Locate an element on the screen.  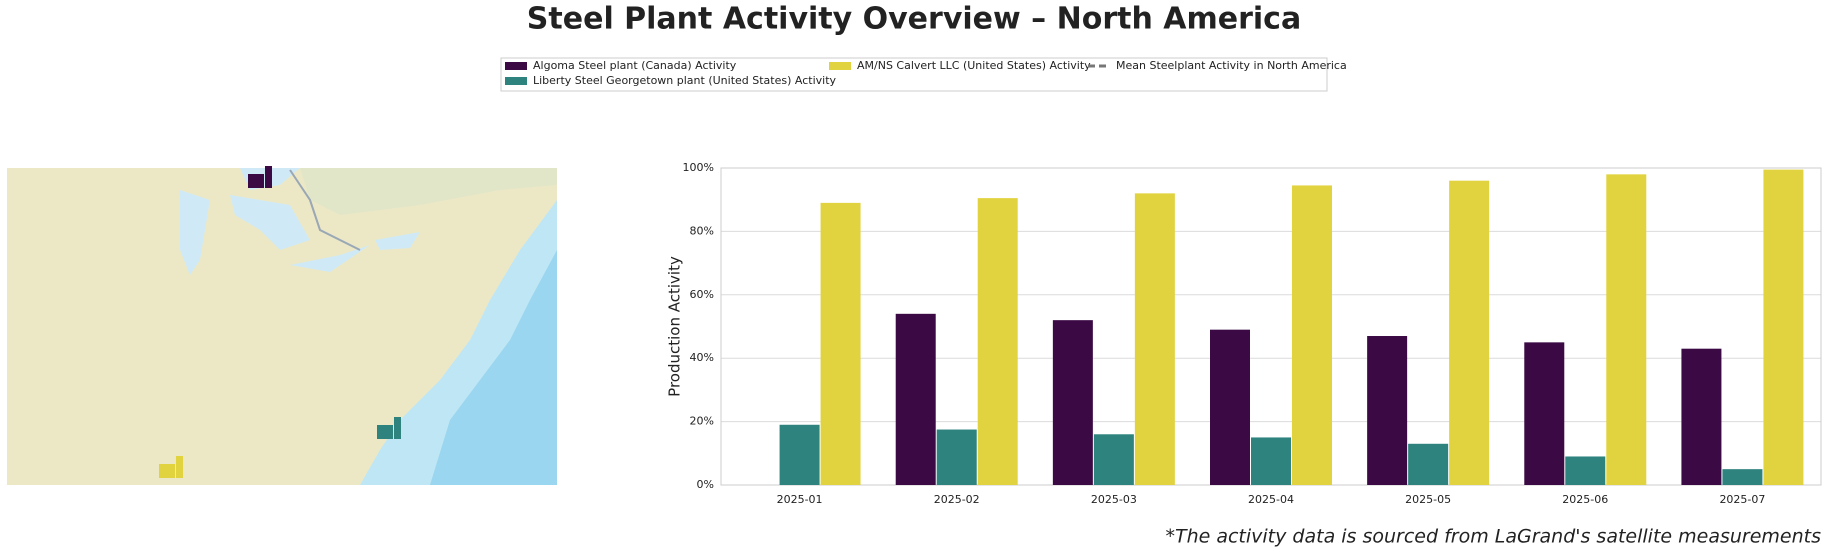
y-tick-label: 60% is located at coordinates (702, 294).